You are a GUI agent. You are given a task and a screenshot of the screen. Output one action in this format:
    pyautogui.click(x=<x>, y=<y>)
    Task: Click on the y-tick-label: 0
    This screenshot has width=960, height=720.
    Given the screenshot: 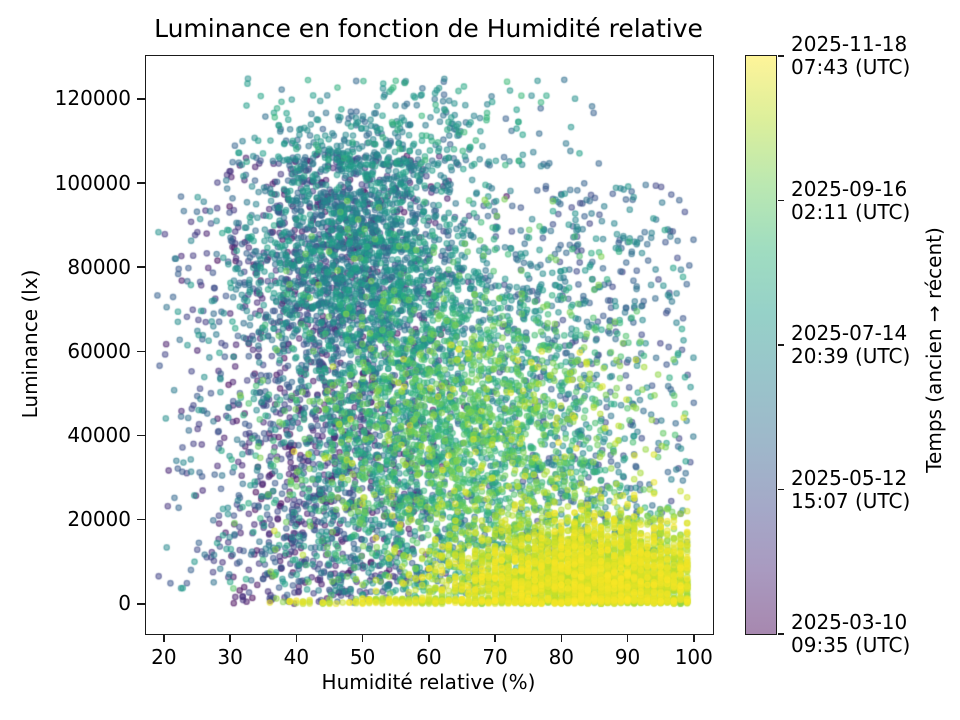 What is the action you would take?
    pyautogui.click(x=124, y=603)
    